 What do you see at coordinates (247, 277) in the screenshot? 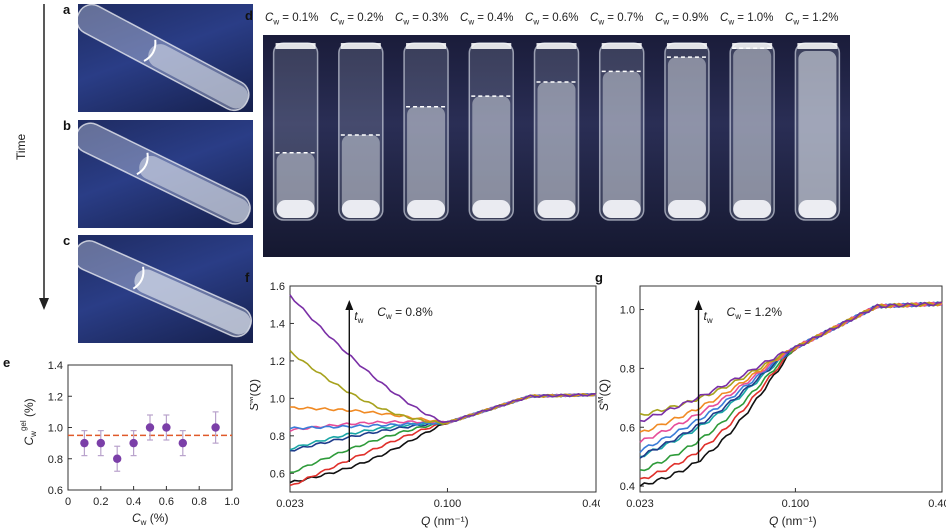
I see `panel-label-f: f` at bounding box center [247, 277].